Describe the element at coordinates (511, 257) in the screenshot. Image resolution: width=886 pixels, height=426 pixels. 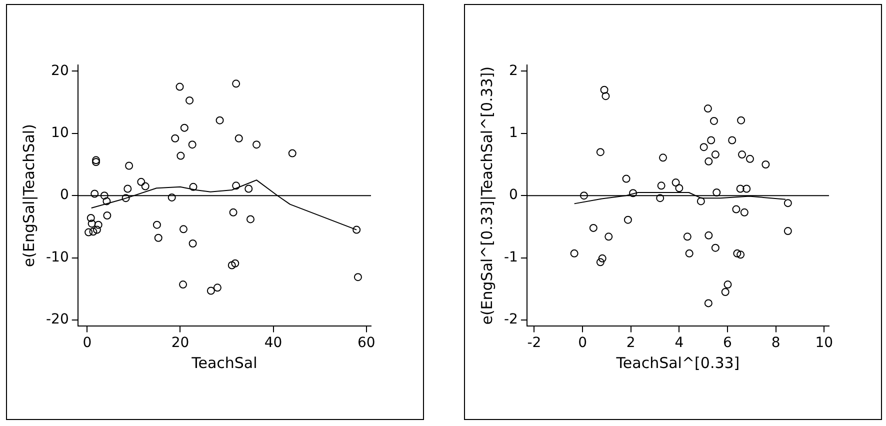
I see `y-tick-label: -1` at that location.